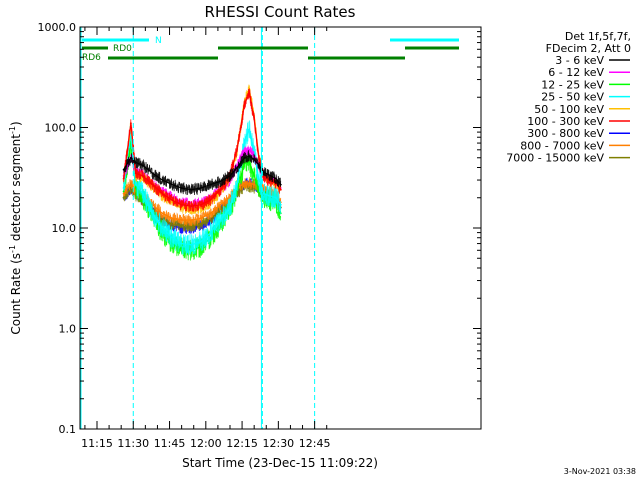  What do you see at coordinates (576, 72) in the screenshot?
I see `legend-label-6-12-kev: 6 - 12 keV` at bounding box center [576, 72].